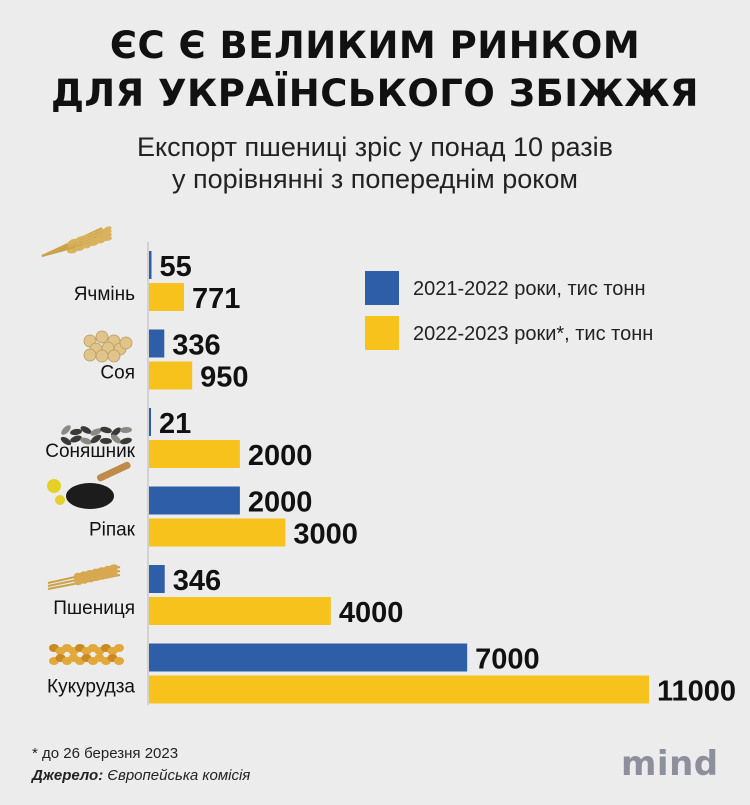 The width and height of the screenshot is (750, 805). I want to click on value-label: 4000, so click(371, 613).